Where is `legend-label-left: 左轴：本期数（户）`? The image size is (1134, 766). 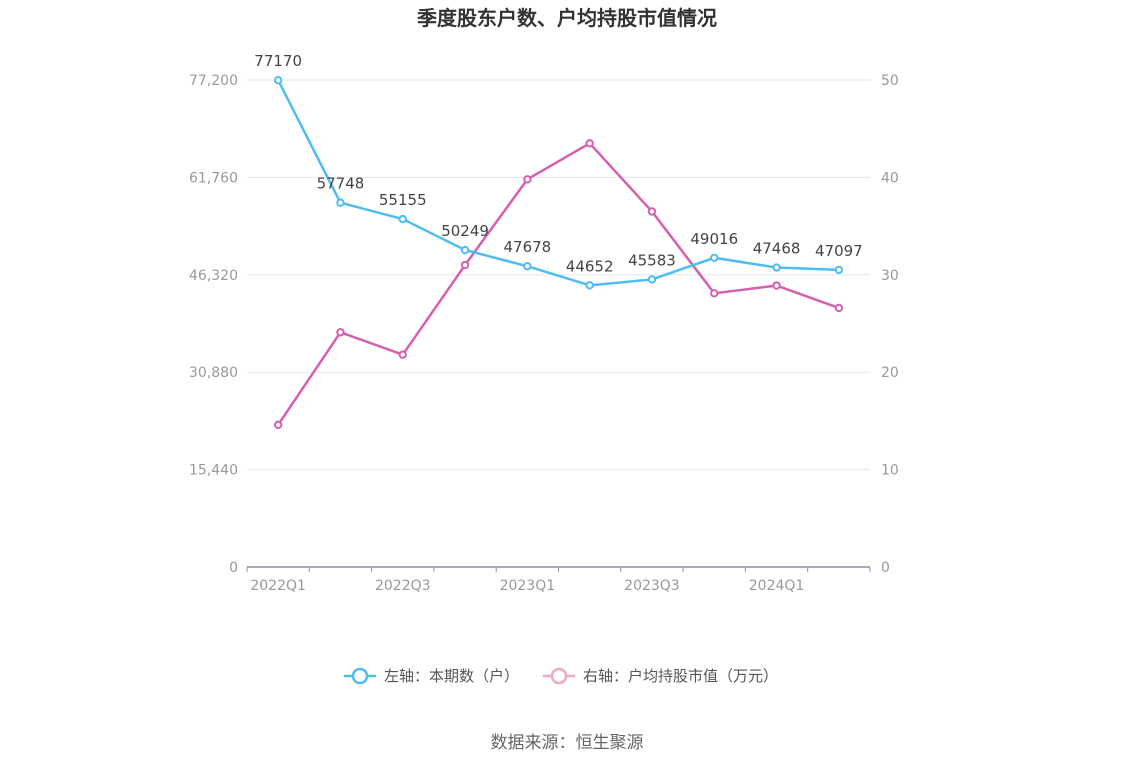
legend-label-left: 左轴：本期数（户） is located at coordinates (451, 676).